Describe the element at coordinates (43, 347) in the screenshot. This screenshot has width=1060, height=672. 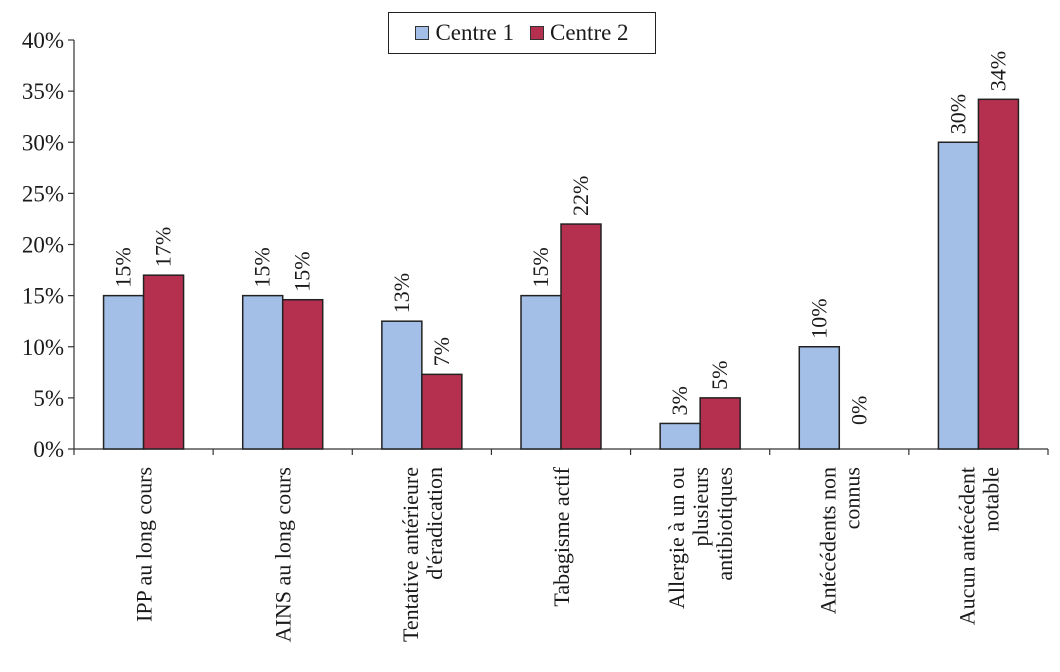
I see `y-tick-label: 10%` at that location.